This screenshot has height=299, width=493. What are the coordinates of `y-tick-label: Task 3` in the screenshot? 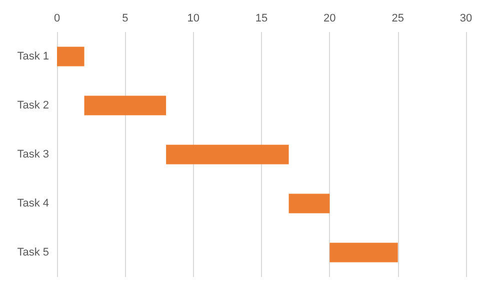 It's located at (33, 154).